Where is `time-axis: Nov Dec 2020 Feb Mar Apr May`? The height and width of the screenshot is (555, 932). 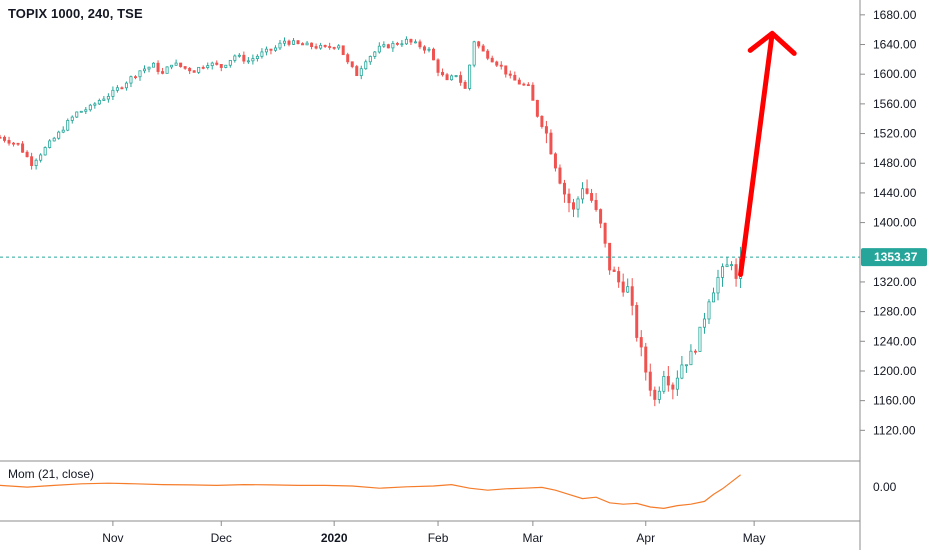 time-axis: Nov Dec 2020 Feb Mar Apr May is located at coordinates (433, 533).